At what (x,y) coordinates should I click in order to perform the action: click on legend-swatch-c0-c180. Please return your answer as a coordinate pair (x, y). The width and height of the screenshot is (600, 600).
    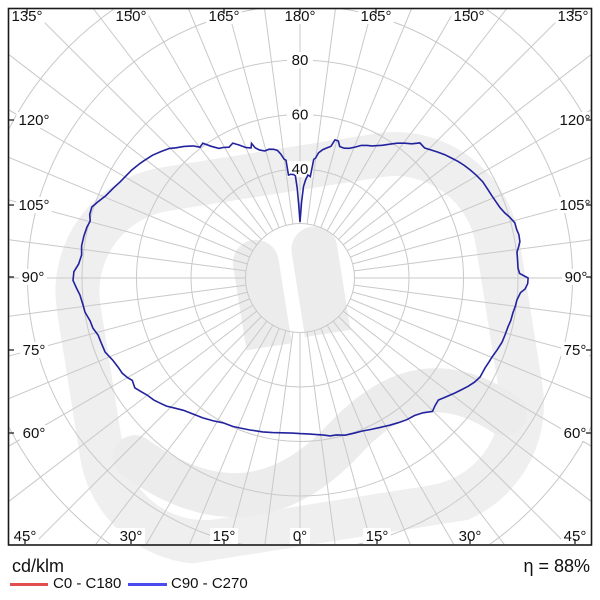
    Looking at the image, I should click on (29, 584).